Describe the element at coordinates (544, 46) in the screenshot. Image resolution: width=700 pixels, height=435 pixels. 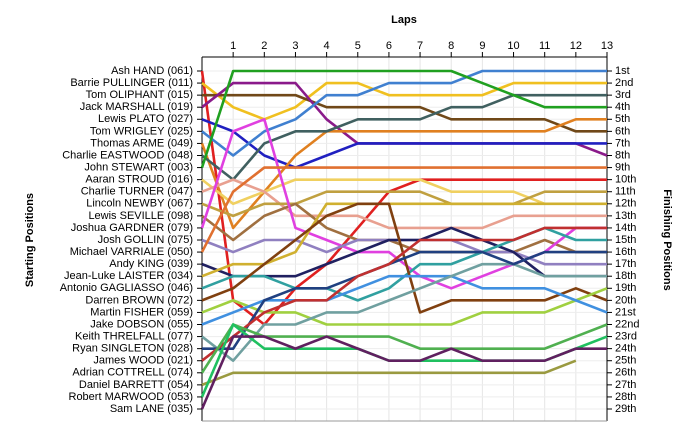
I see `x-tick-label: 11` at that location.